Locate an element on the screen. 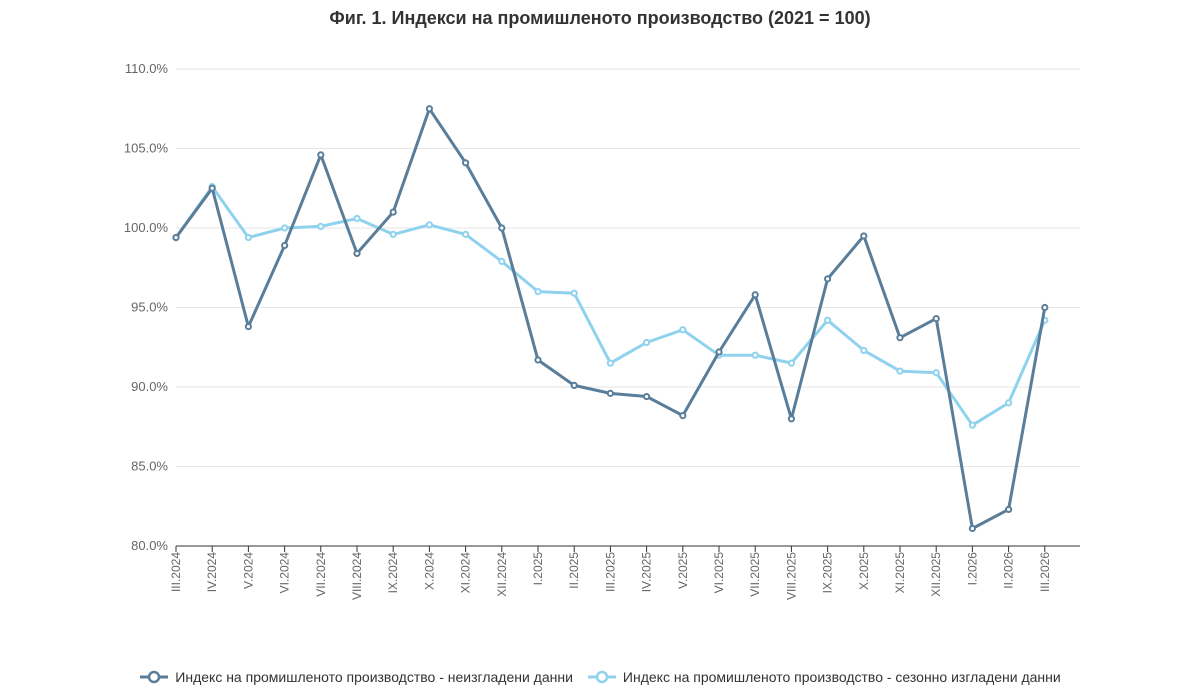  x-tick-label: I.2026 is located at coordinates (972, 569).